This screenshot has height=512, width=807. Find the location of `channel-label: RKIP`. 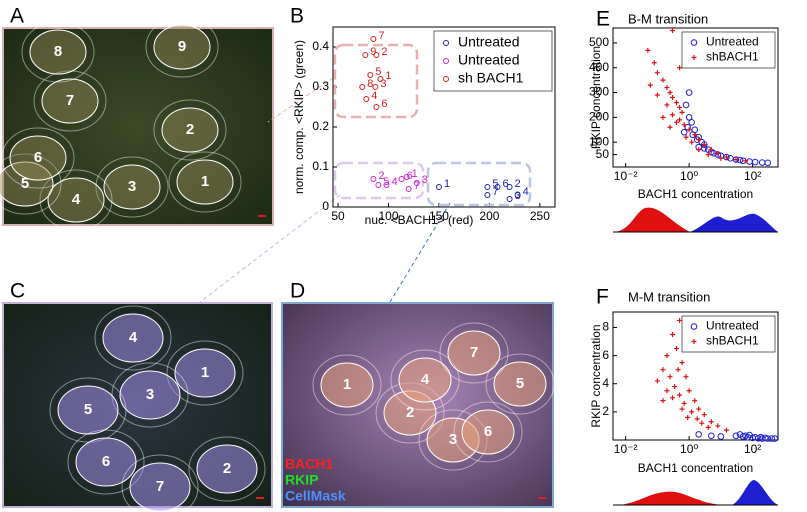

channel-label: RKIP is located at coordinates (301, 480).